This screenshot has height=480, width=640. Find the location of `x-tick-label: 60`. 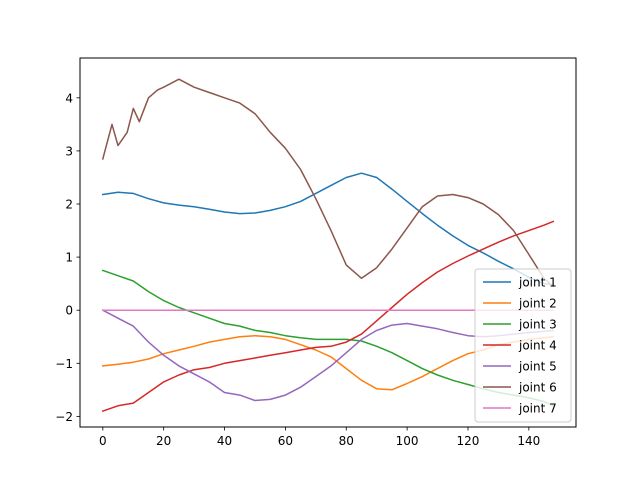

x-tick-label: 60 is located at coordinates (285, 441).